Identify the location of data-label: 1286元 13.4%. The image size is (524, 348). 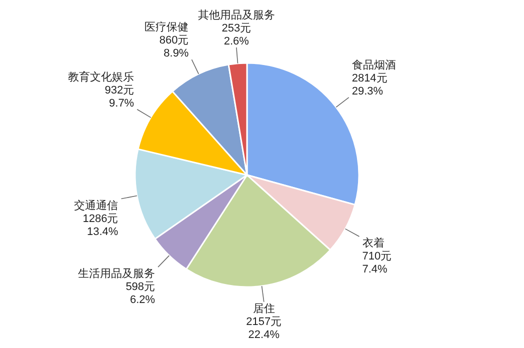
(100, 225).